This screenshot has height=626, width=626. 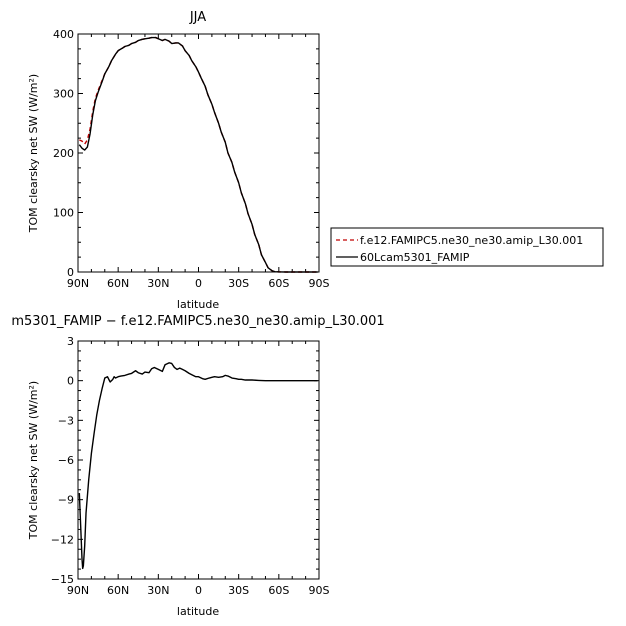 I want to click on legend-label-series-1: f.e12.FAMIPC5.ne30_ne30.amip_L30.001, so click(x=471, y=240).